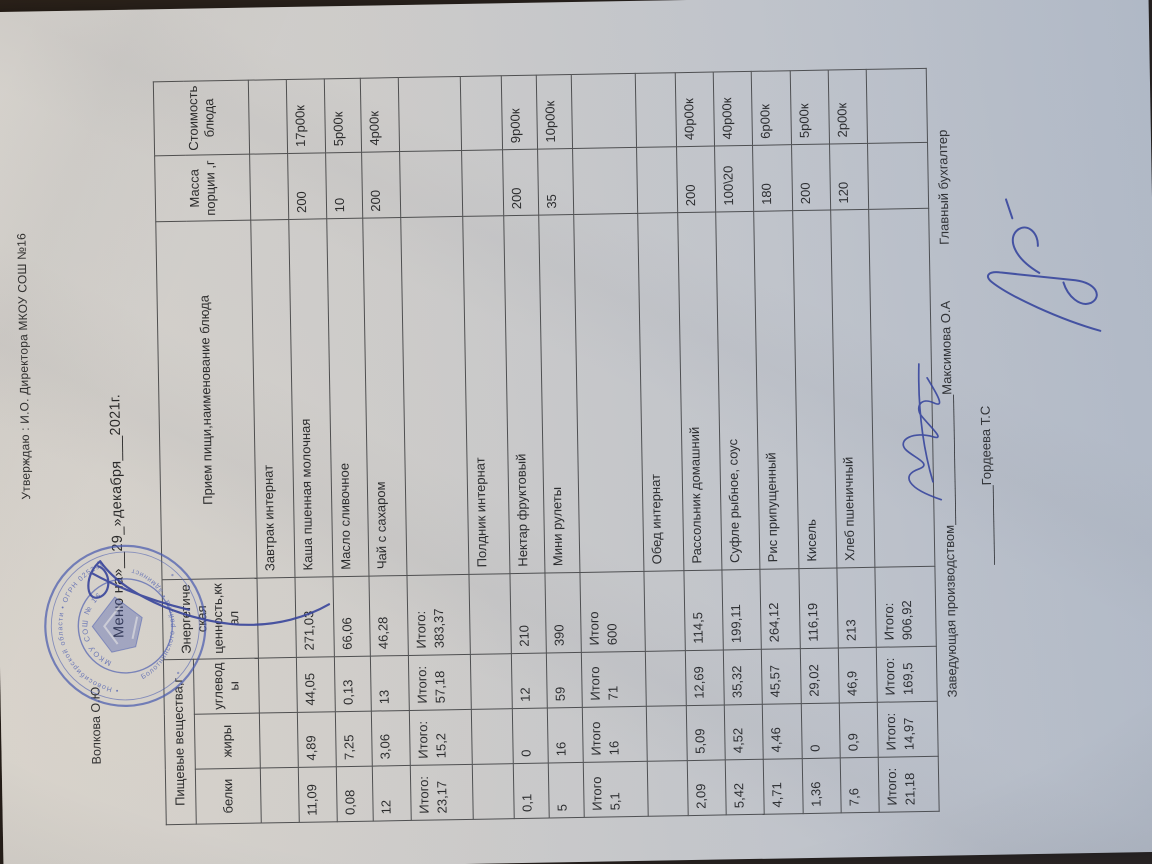 The image size is (1152, 864). I want to click on cell-energy, so click(490, 614).